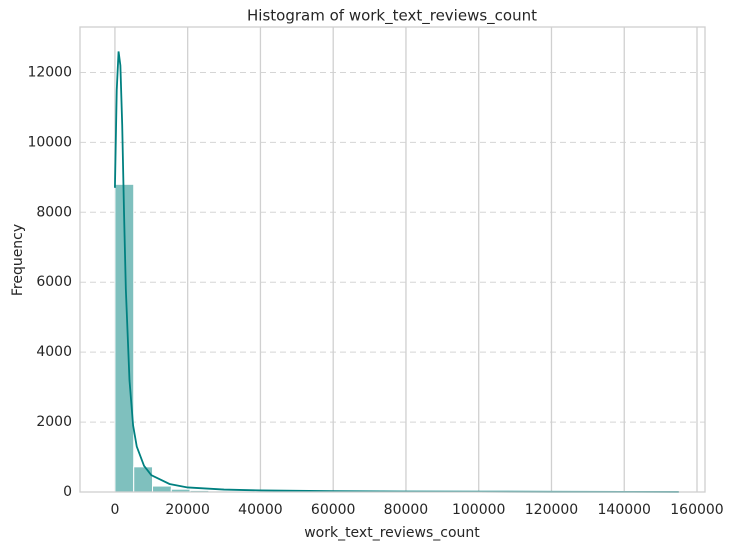 The height and width of the screenshot is (550, 730). Describe the element at coordinates (49, 142) in the screenshot. I see `y-tick-label: 10000` at that location.